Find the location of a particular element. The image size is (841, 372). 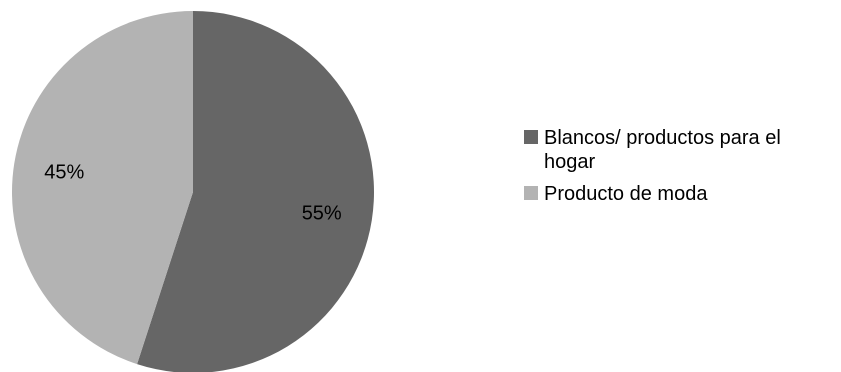

legend-item-blancos: Blancos/ productos para el hogar is located at coordinates (679, 150).